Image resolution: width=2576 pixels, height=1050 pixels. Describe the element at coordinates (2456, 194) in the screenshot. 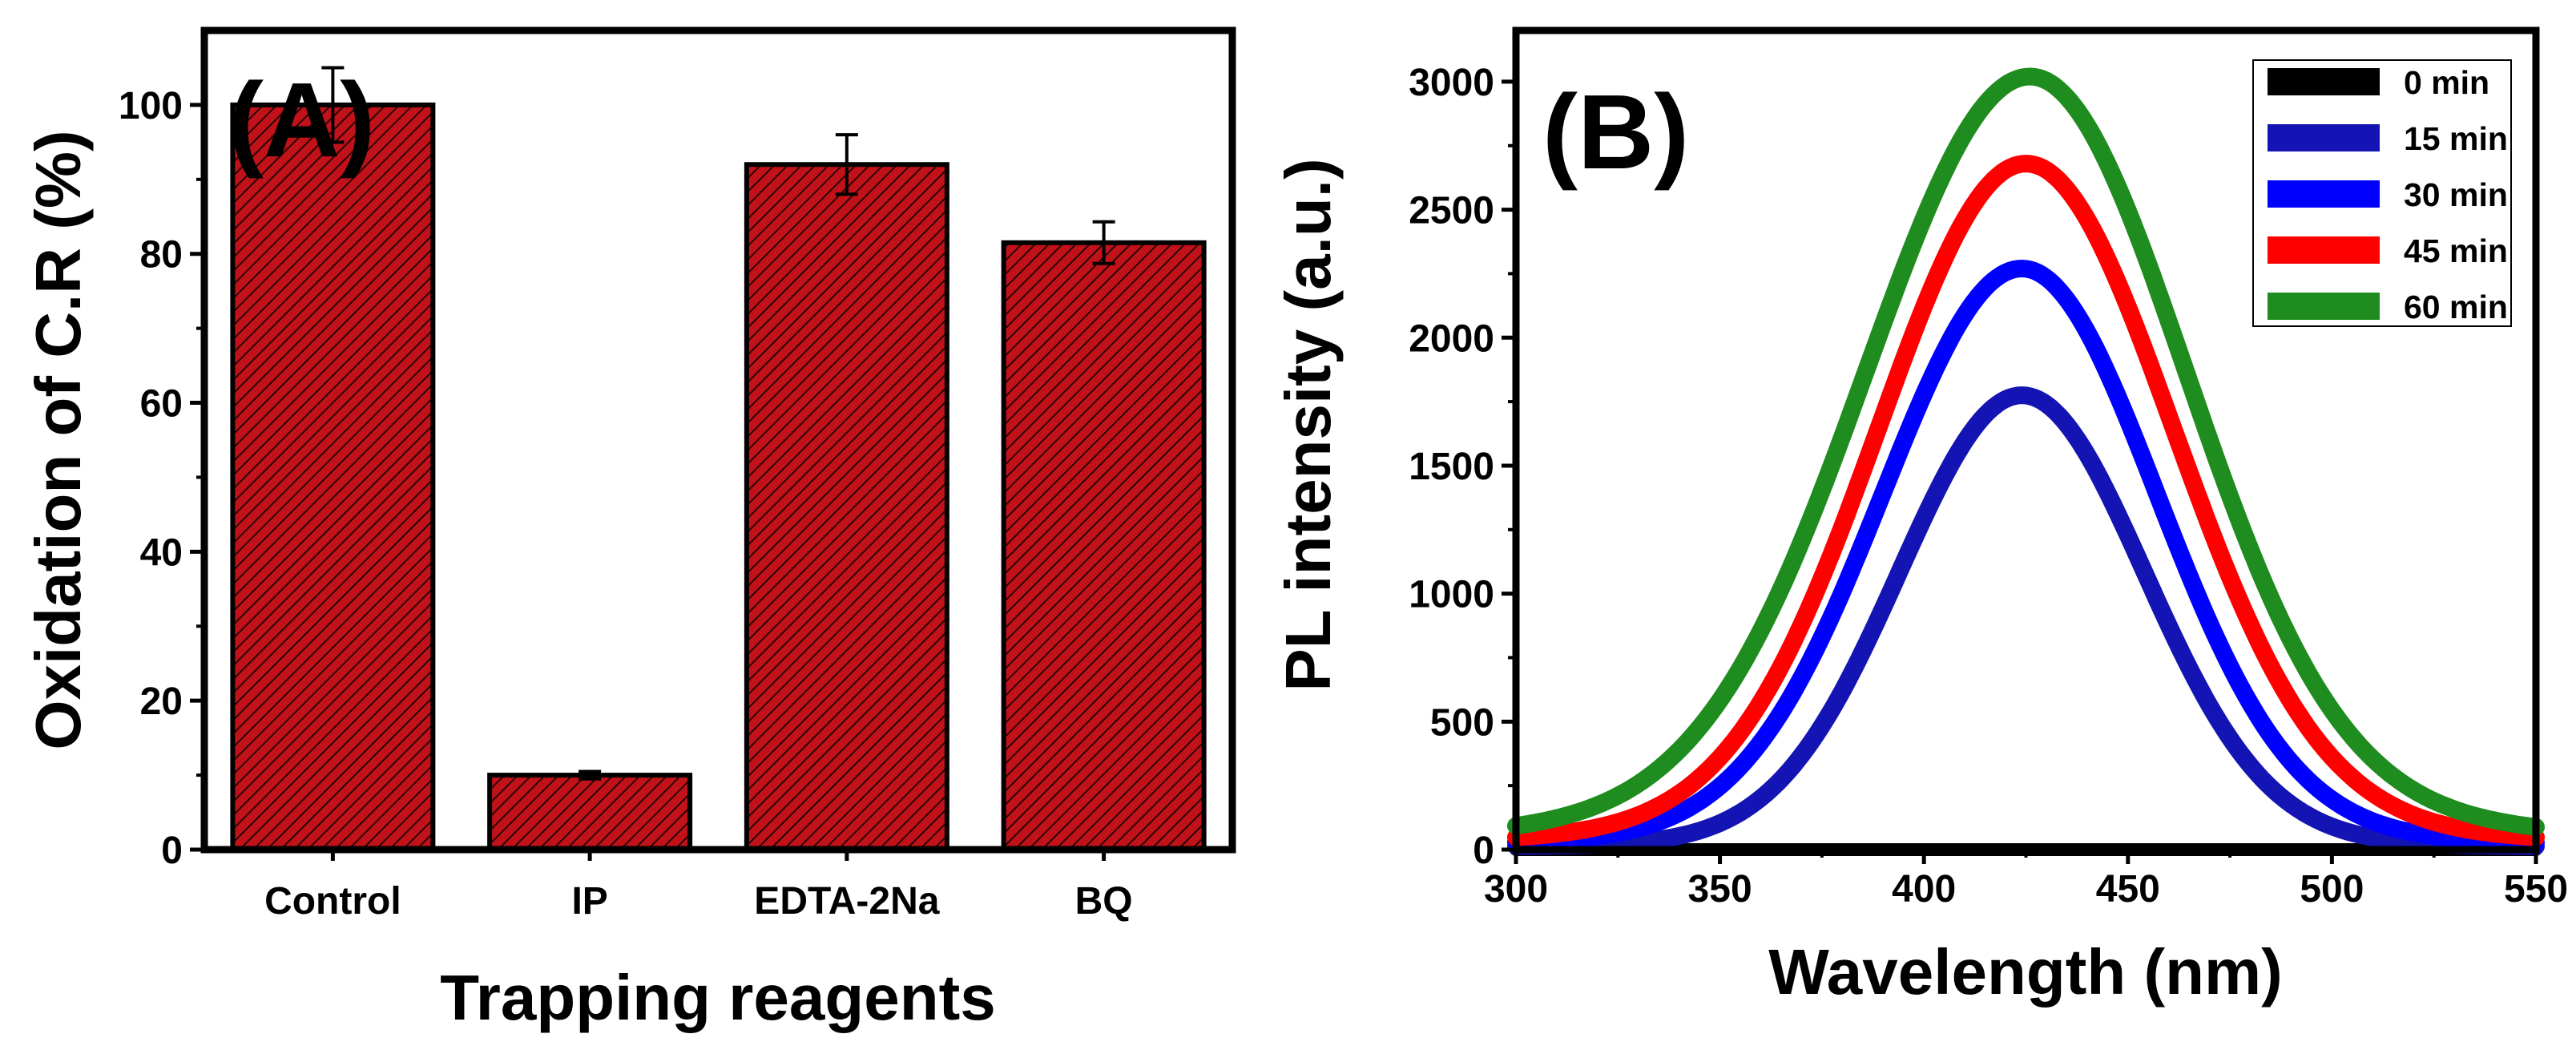

I see `legend-label: 30 min` at that location.